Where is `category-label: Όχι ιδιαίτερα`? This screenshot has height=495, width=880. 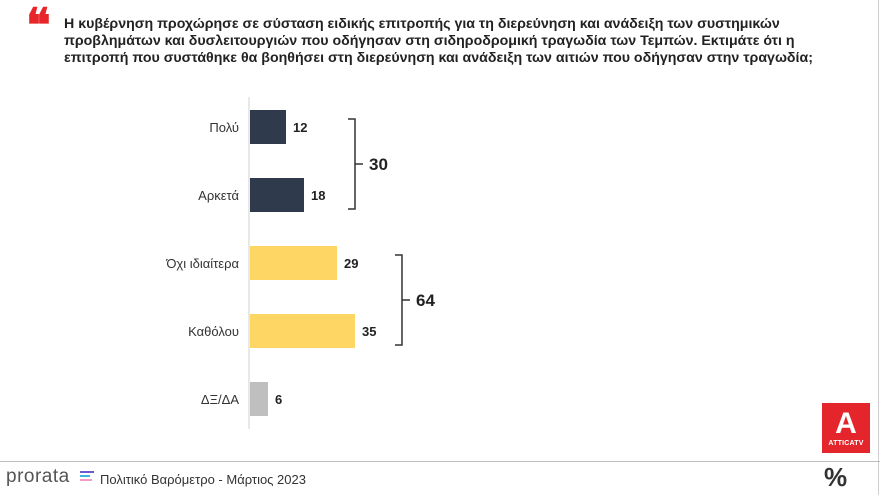
category-label: Όχι ιδιαίτερα is located at coordinates (202, 263).